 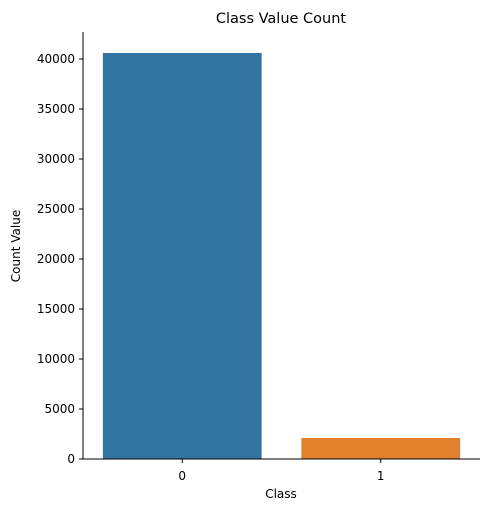 What do you see at coordinates (381, 476) in the screenshot?
I see `x-tick-label: 1` at bounding box center [381, 476].